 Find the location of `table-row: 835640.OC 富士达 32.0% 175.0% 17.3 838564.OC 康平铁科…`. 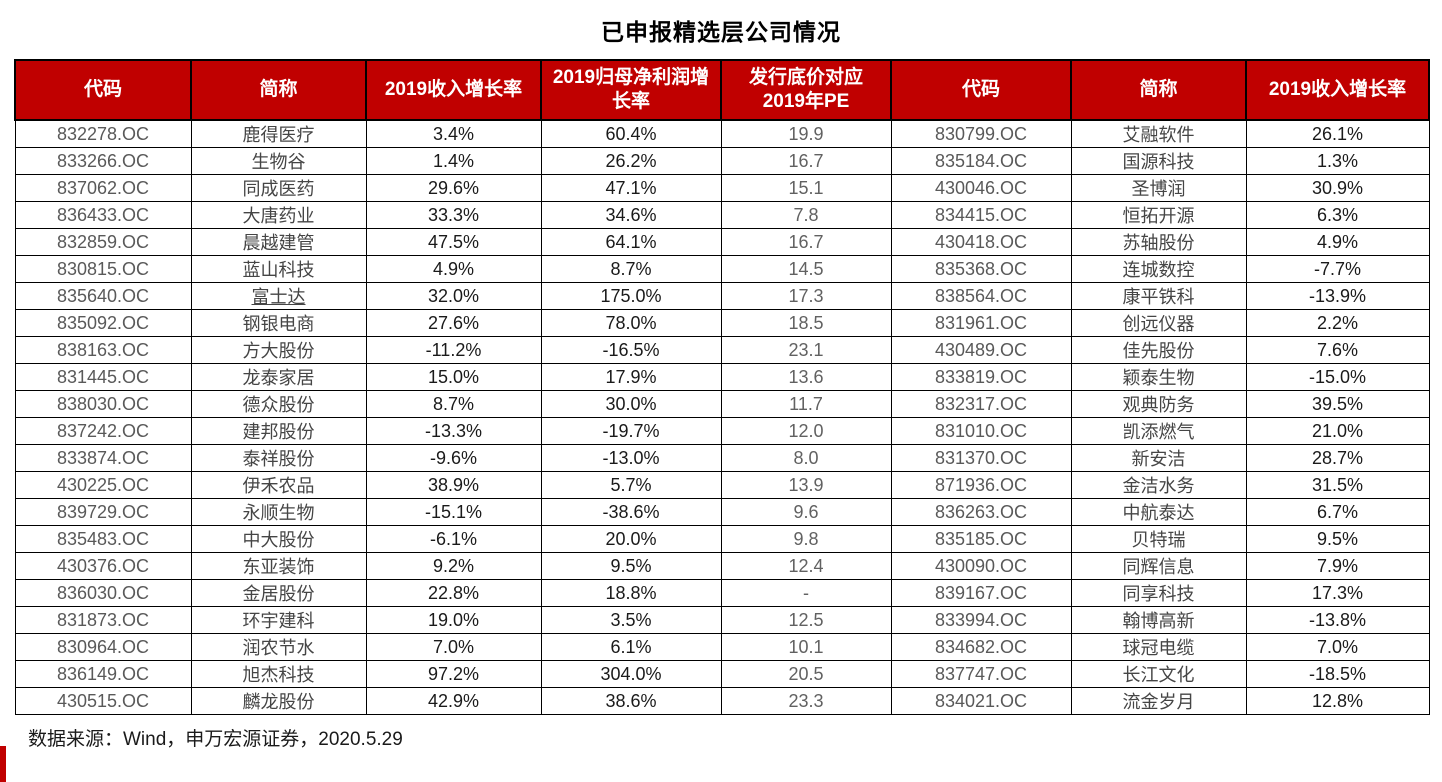

table-row: 835640.OC 富士达 32.0% 175.0% 17.3 838564.OC 康平铁科… is located at coordinates (722, 296).